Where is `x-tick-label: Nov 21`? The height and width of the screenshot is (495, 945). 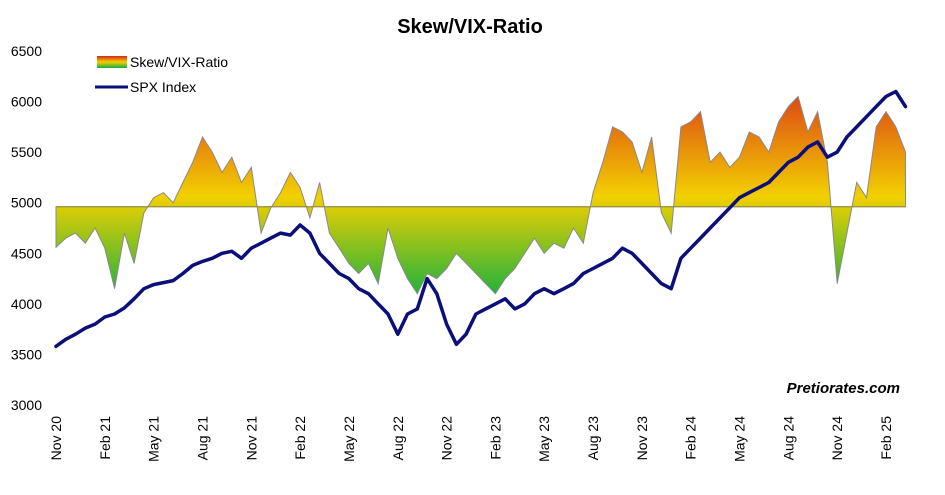 x-tick-label: Nov 21 is located at coordinates (251, 438).